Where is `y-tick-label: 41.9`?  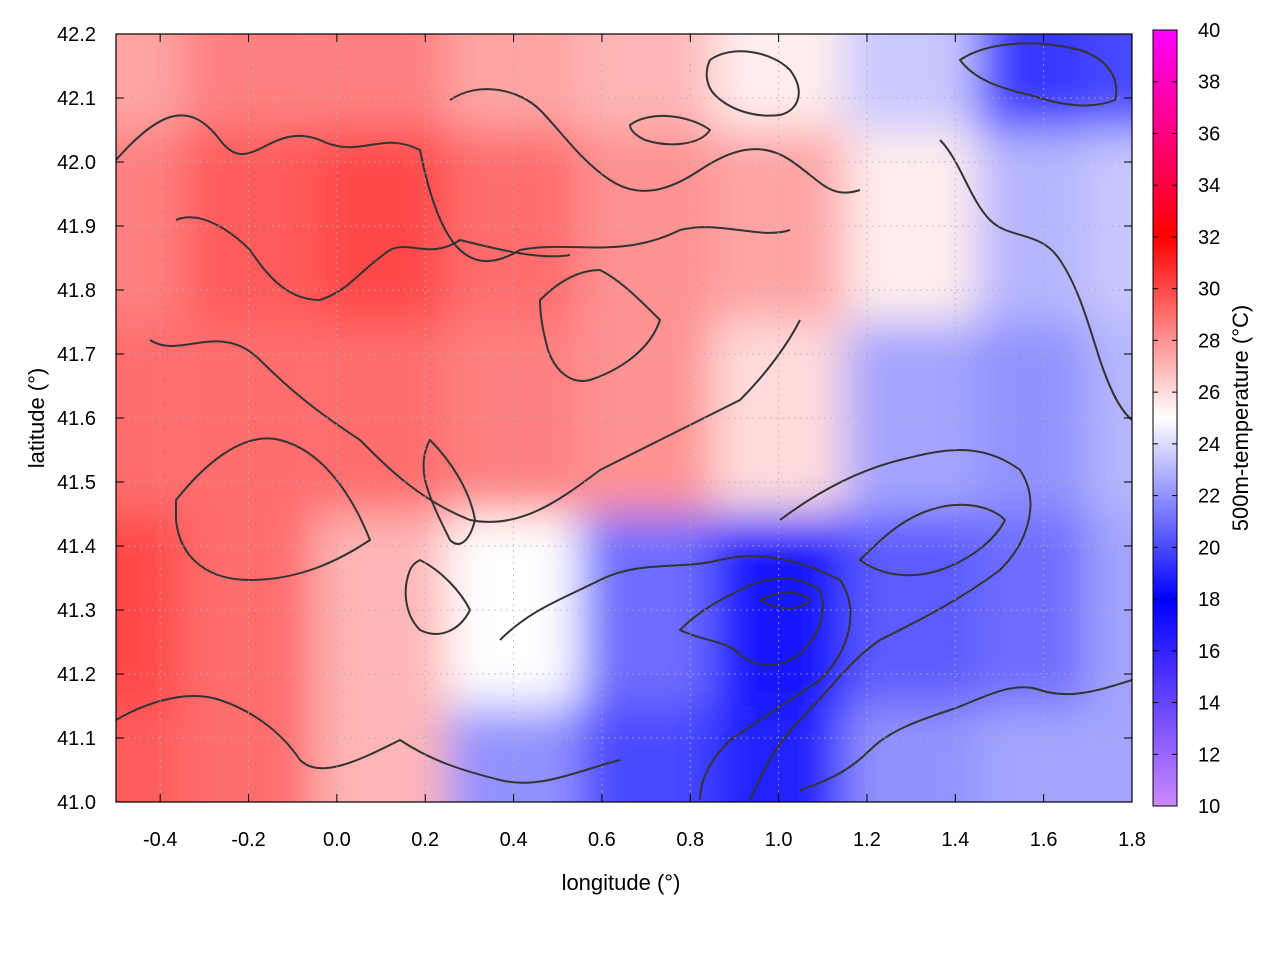 y-tick-label: 41.9 is located at coordinates (76, 227).